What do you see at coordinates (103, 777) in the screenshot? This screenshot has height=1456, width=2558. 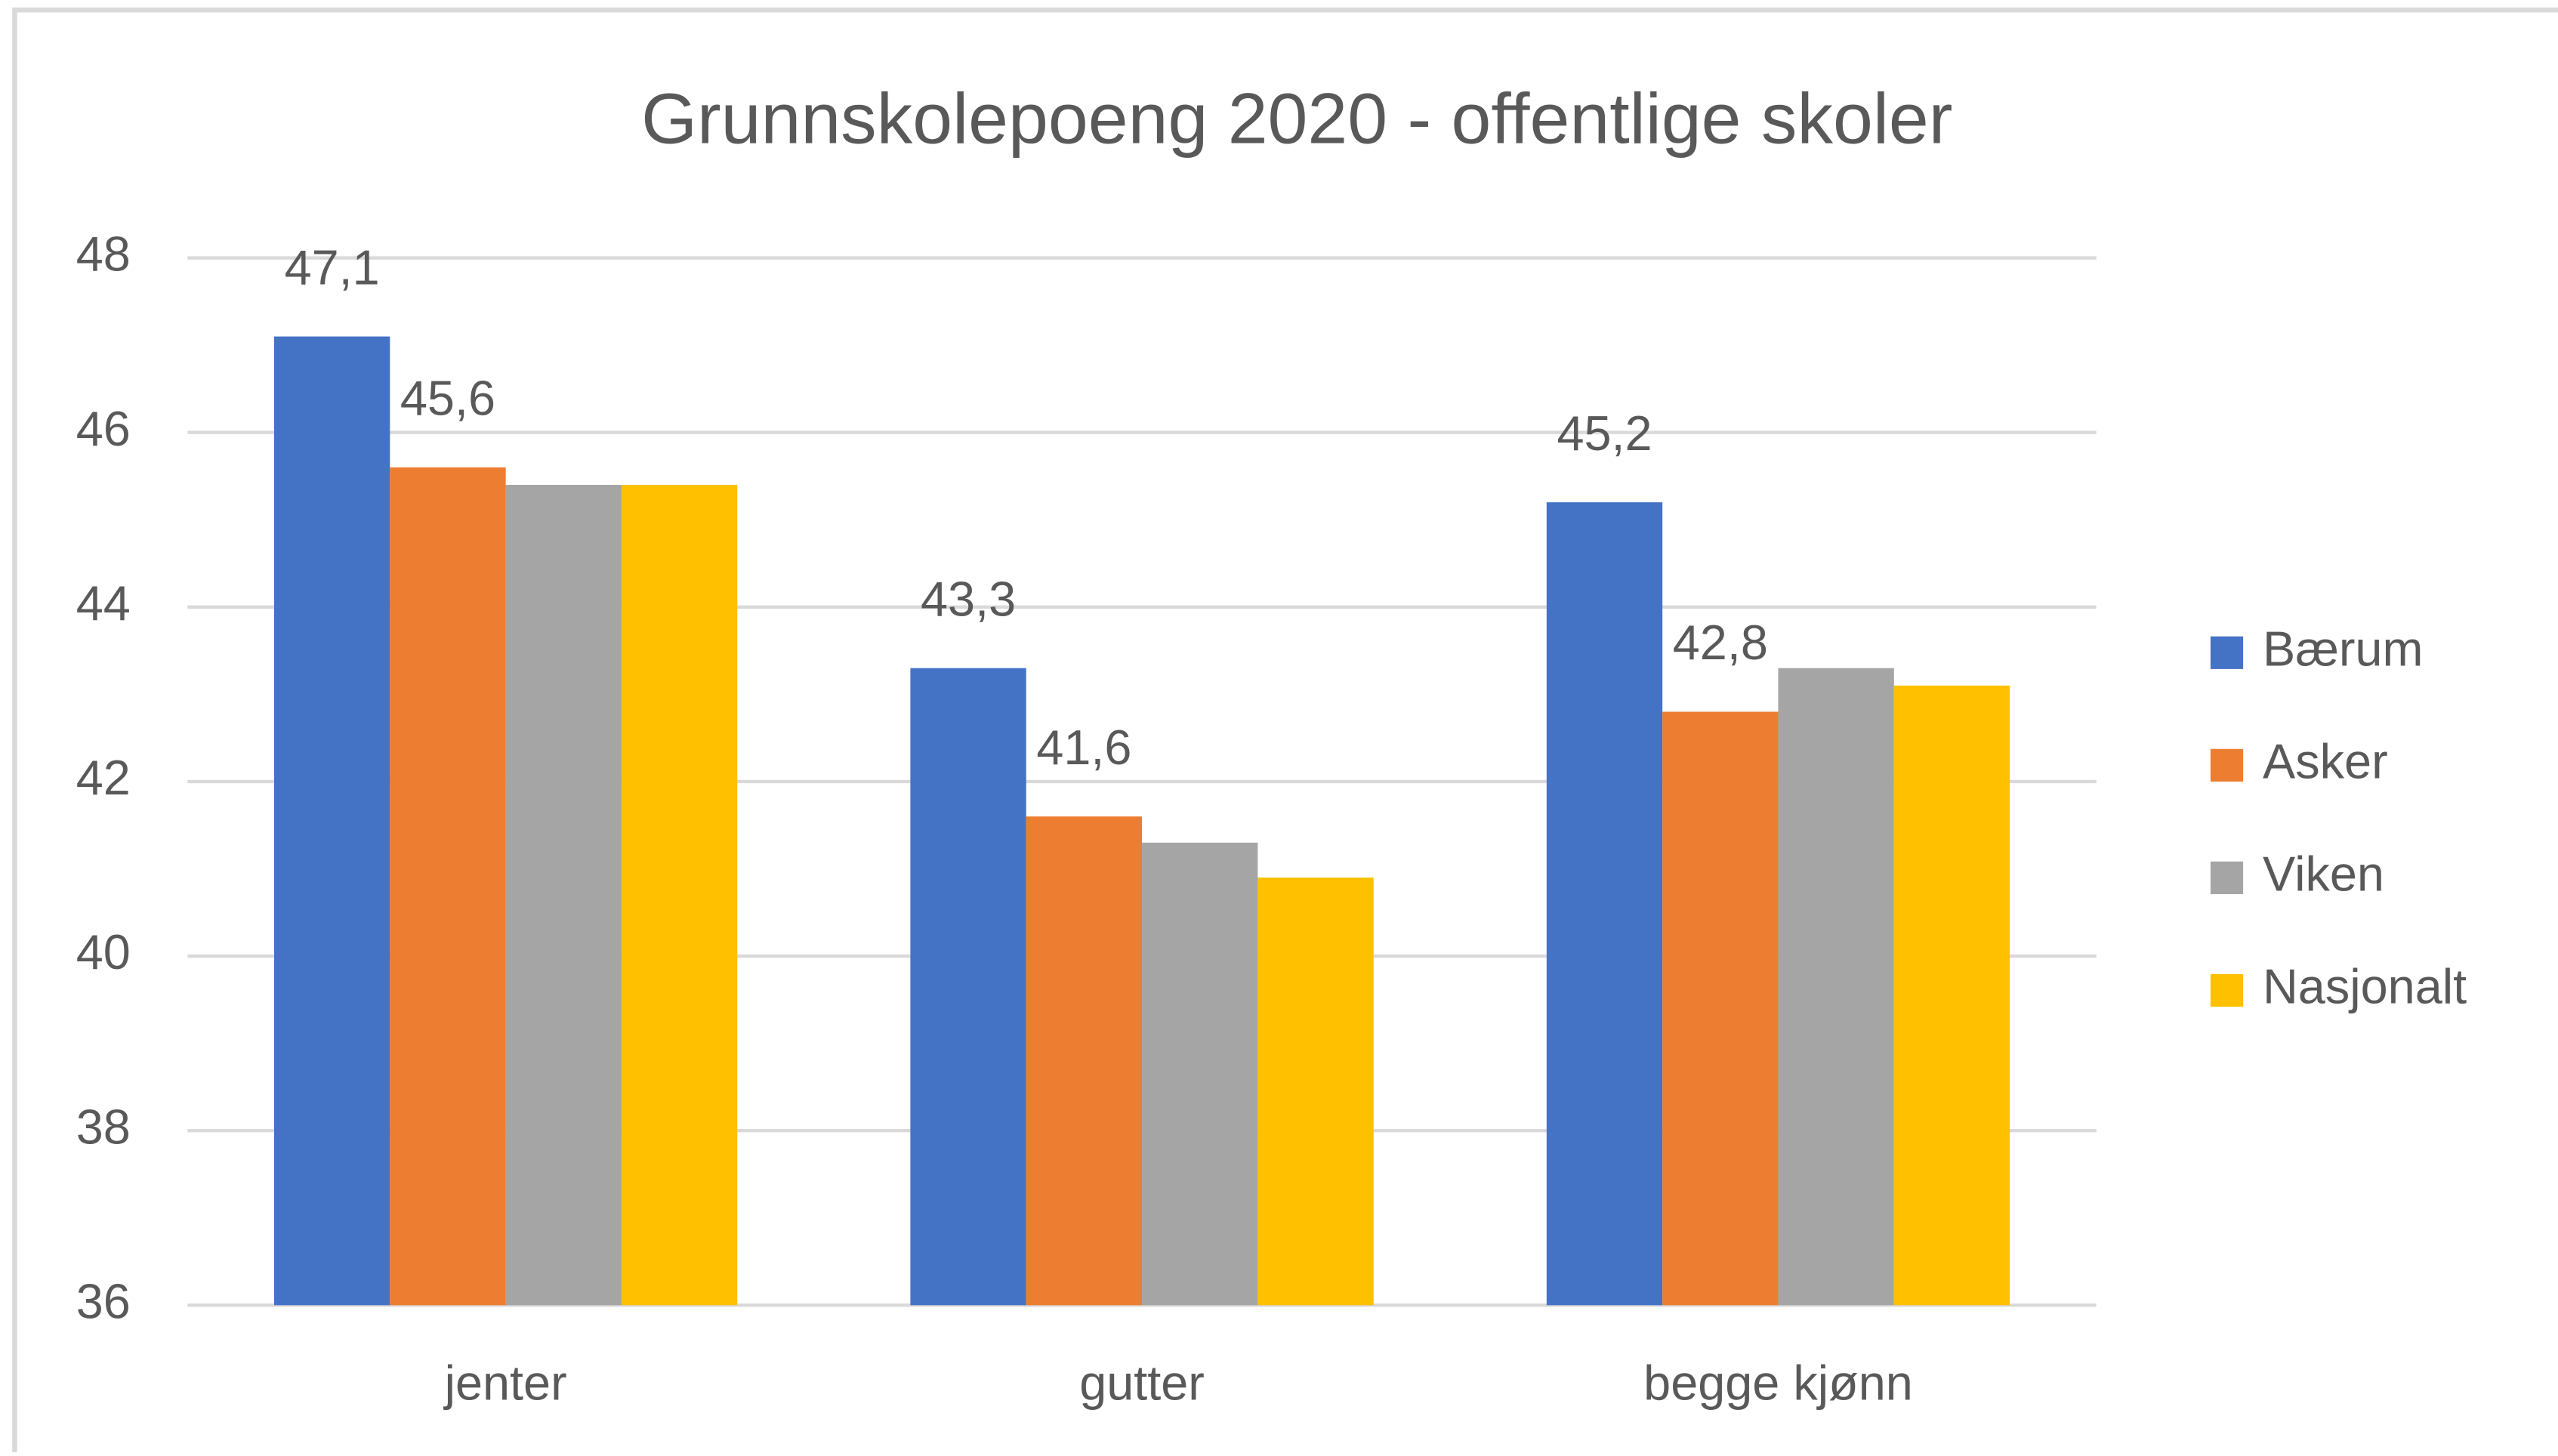 I see `y-tick-label: 42` at bounding box center [103, 777].